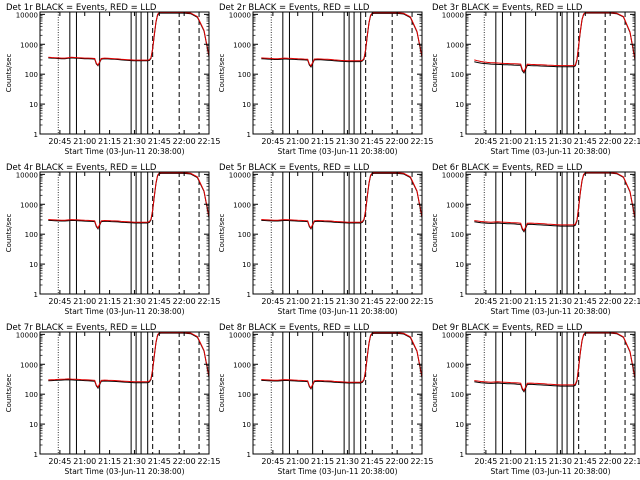 Image resolution: width=640 pixels, height=480 pixels. I want to click on panel-title: Det 5r BLACK = Events, RED = LLD, so click(294, 168).